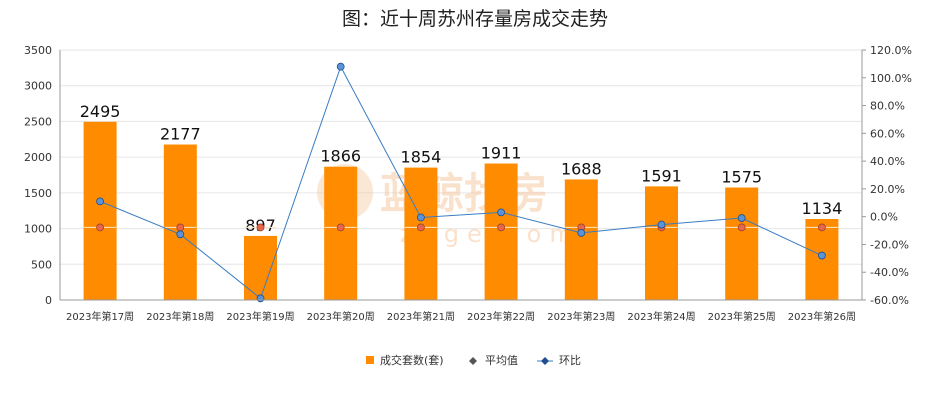 This screenshot has height=400, width=950. What do you see at coordinates (341, 316) in the screenshot?
I see `x-tick-label: 2023年第20周` at bounding box center [341, 316].